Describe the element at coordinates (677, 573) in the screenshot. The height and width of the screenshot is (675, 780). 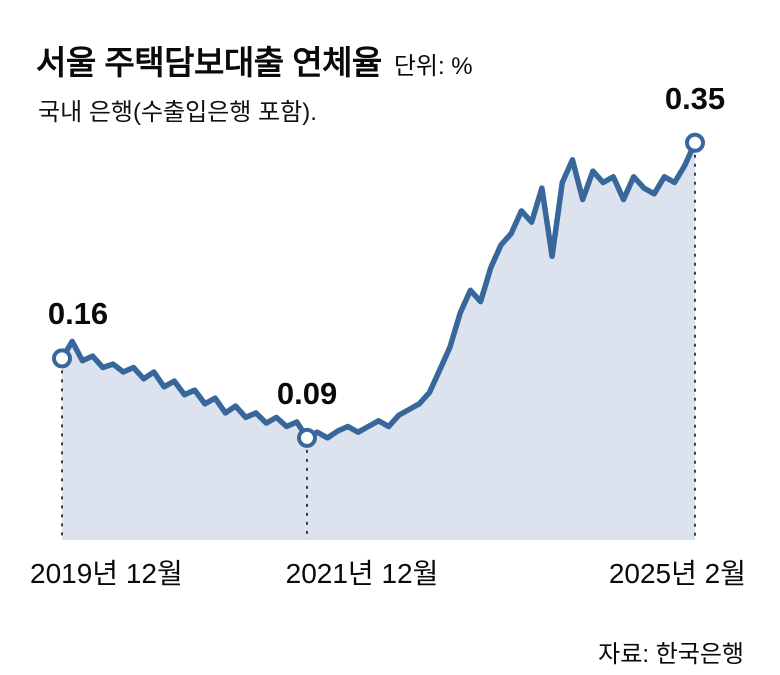
I see `x-axis-label-2025-02: 2025년 2월` at that location.